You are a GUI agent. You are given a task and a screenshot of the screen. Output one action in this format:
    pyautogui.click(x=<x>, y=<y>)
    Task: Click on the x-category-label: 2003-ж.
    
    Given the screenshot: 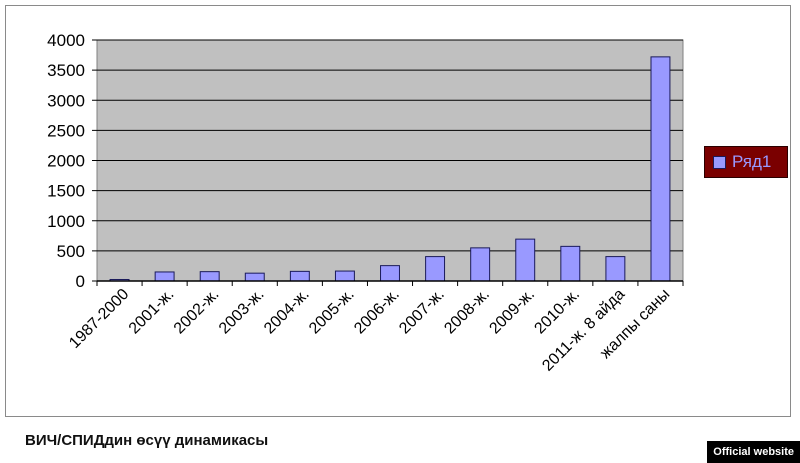 What is the action you would take?
    pyautogui.click(x=242, y=312)
    